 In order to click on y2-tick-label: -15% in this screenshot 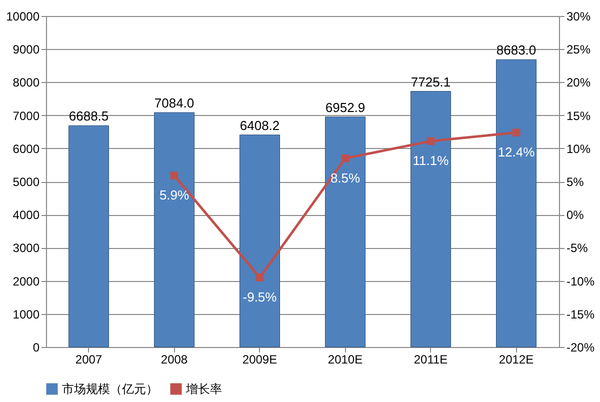, I will do `click(580, 314)`.